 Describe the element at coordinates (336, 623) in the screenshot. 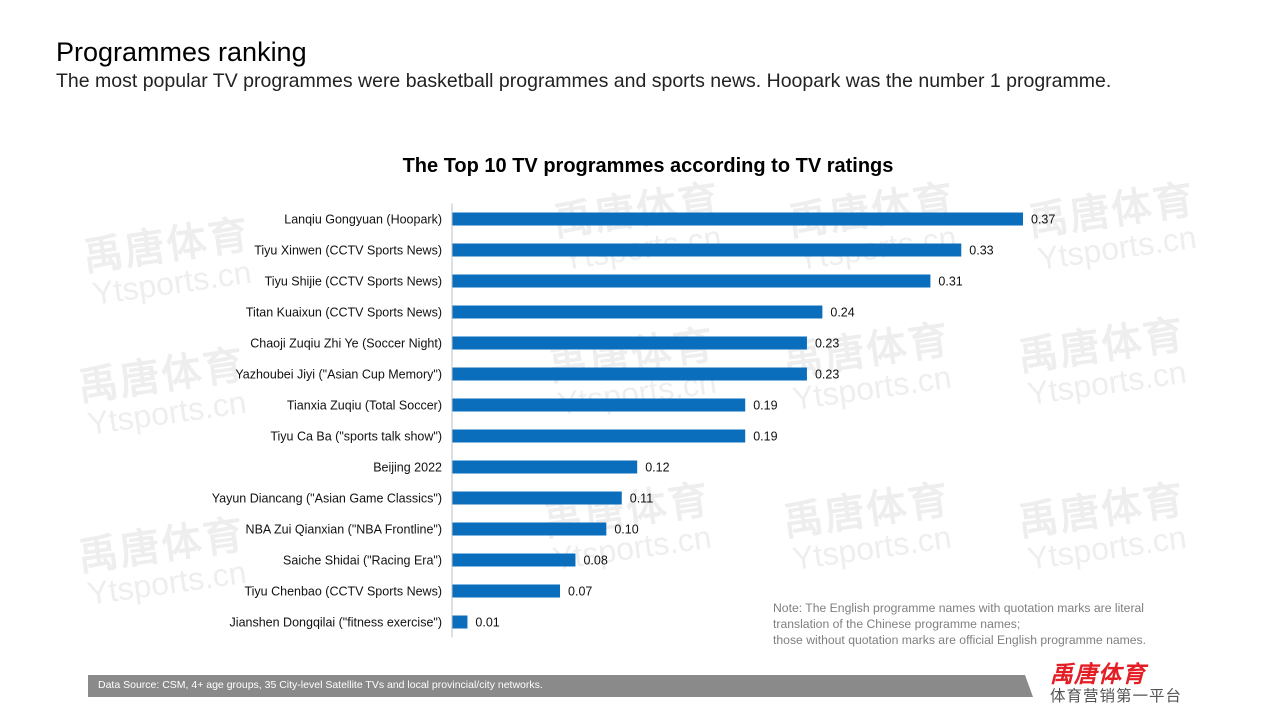

I see `category-label: Jianshen Dongqilai ("fitness exercise")` at that location.